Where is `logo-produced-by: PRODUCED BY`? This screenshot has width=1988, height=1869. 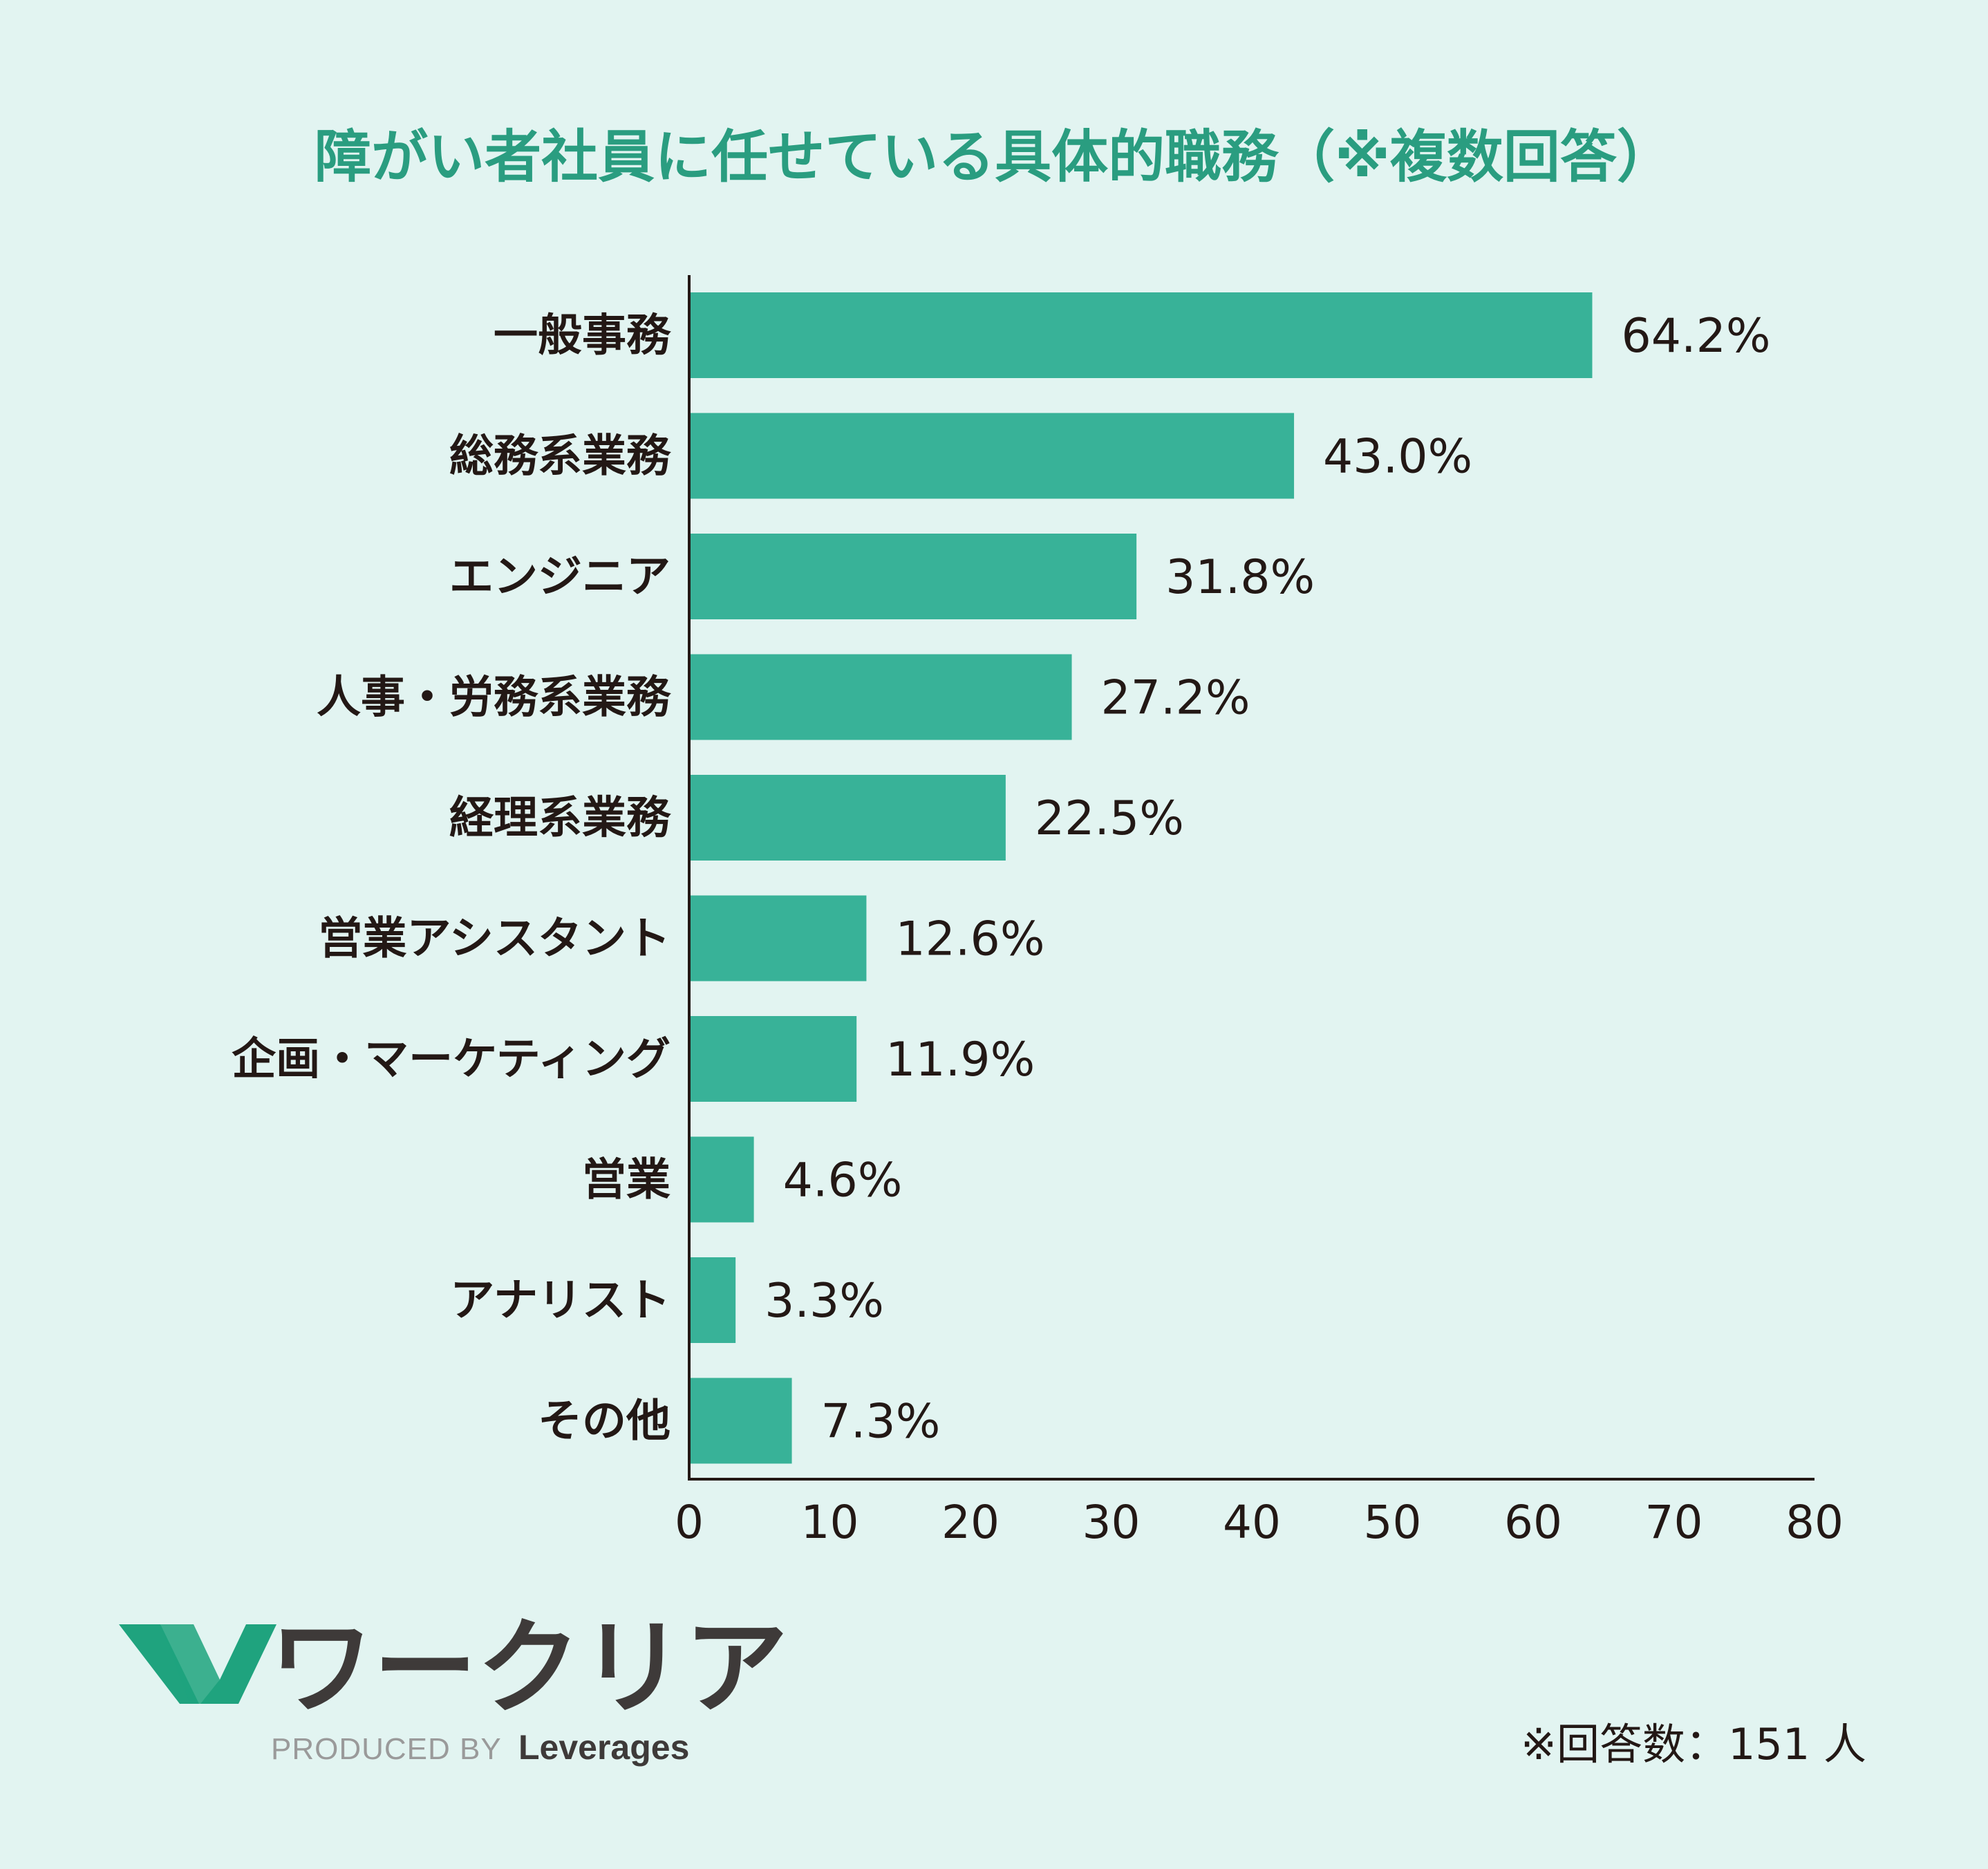 logo-produced-by: PRODUCED BY is located at coordinates (386, 1749).